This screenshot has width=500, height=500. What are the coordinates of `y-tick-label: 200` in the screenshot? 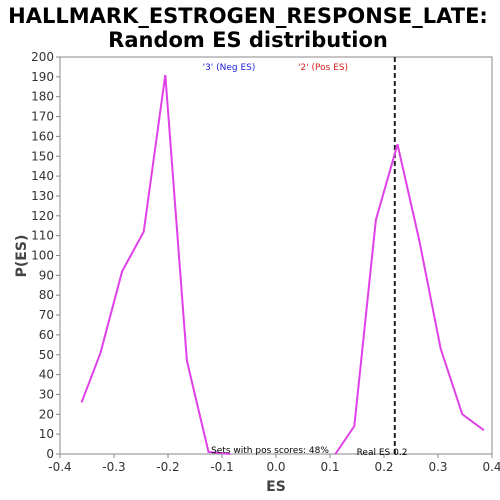 It's located at (42, 57).